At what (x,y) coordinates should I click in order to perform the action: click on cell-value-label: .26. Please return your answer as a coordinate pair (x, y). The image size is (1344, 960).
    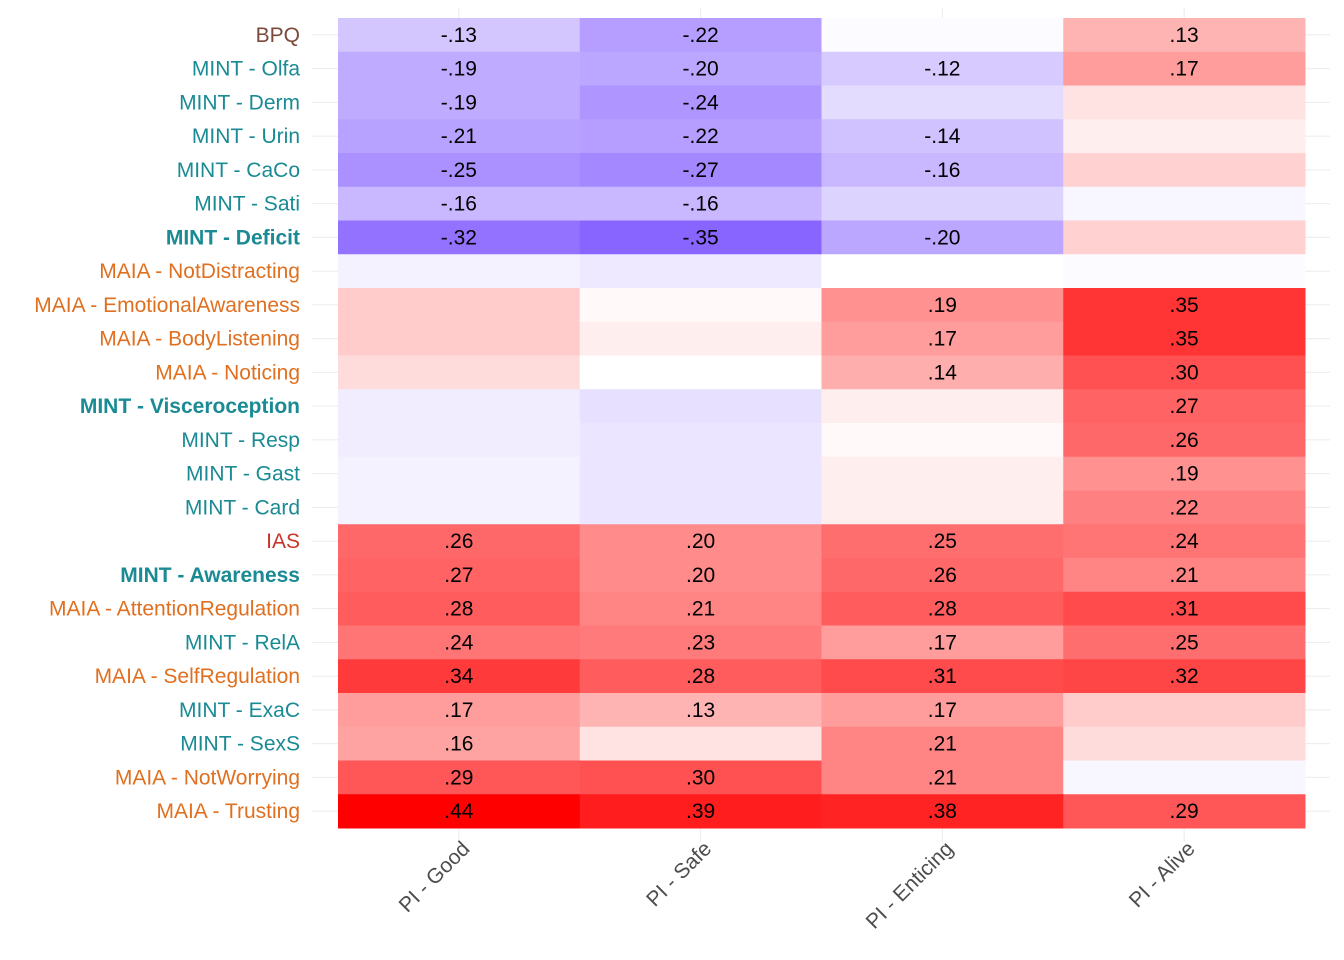
    Looking at the image, I should click on (942, 575).